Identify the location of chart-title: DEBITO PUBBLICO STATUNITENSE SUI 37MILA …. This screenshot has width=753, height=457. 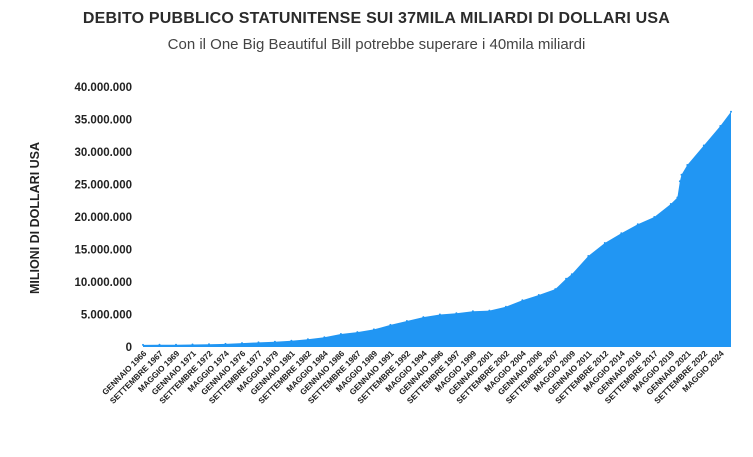
(376, 18).